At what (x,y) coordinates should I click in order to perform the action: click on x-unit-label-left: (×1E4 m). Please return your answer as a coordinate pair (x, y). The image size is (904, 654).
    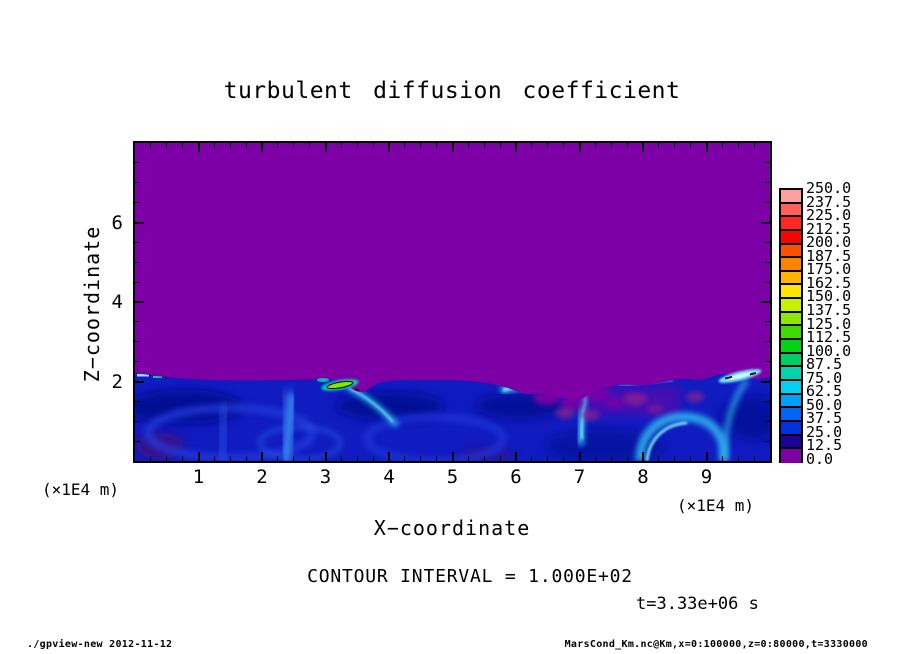
    Looking at the image, I should click on (81, 489).